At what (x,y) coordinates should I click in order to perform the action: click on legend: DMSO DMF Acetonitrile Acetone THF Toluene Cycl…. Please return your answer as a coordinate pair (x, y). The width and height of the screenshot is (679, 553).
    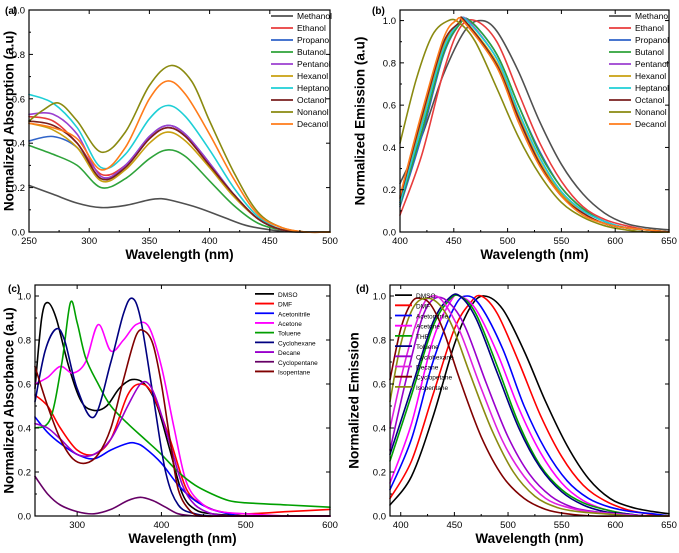
    Looking at the image, I should click on (424, 342).